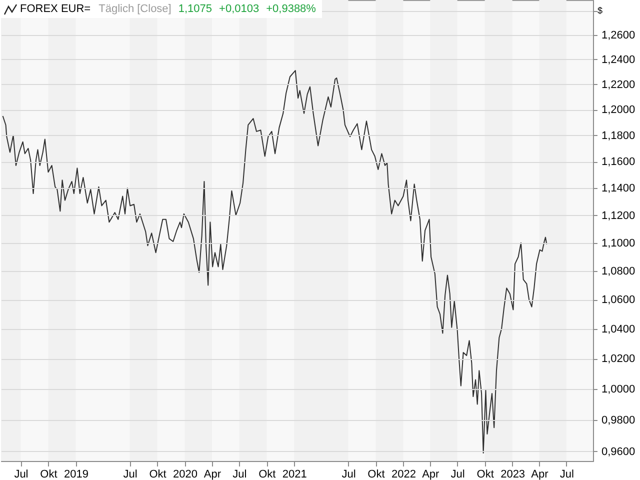 The image size is (640, 480). Describe the element at coordinates (619, 60) in the screenshot. I see `y-tick-label: 1,2400` at that location.